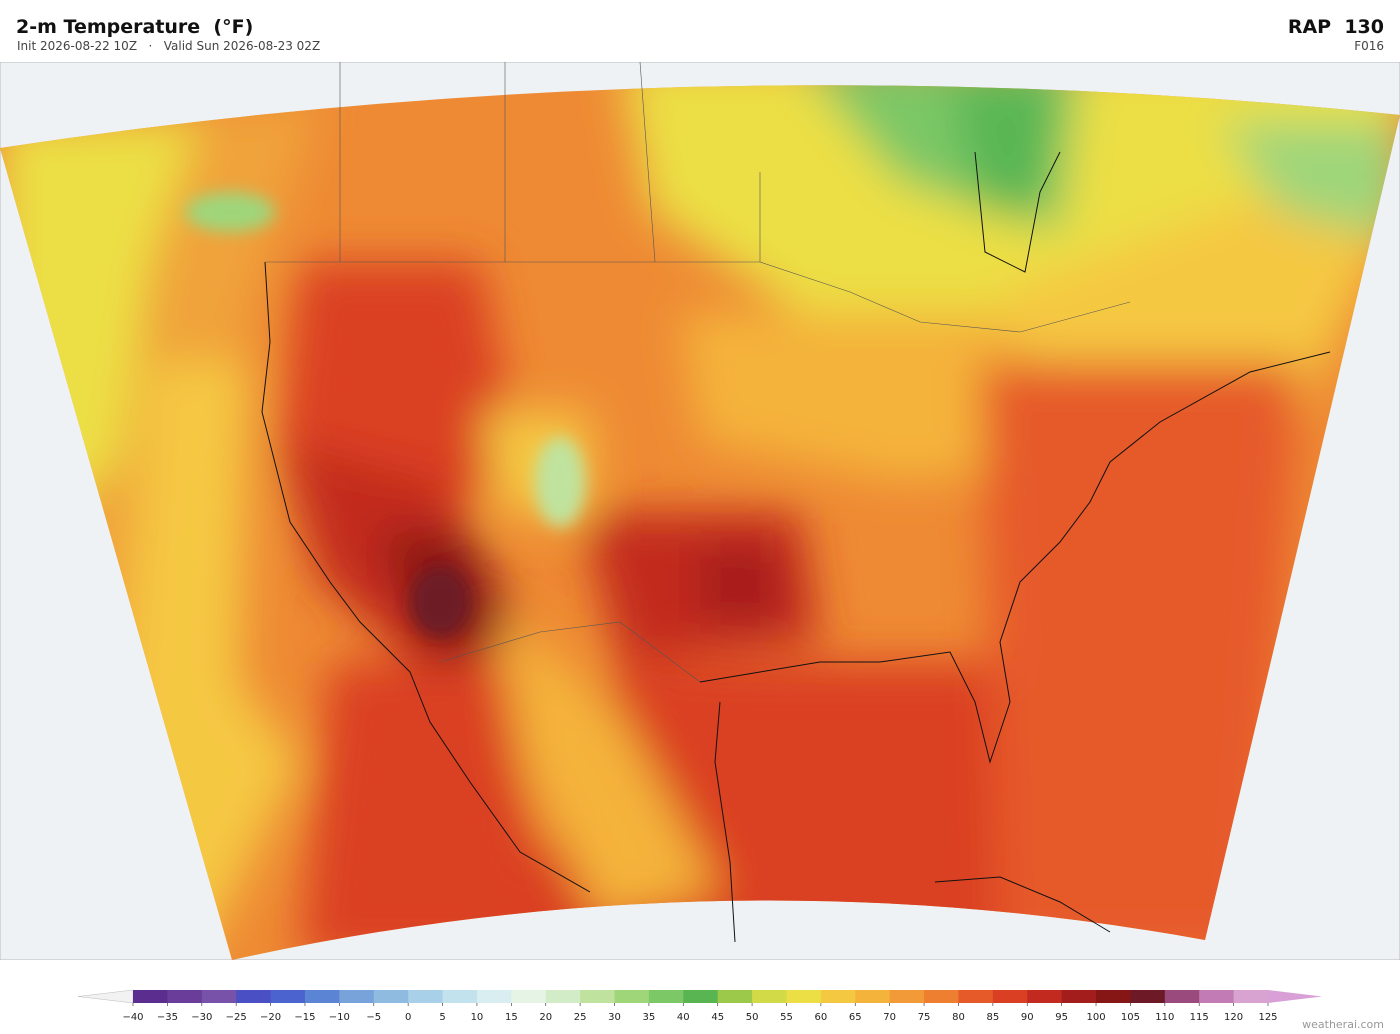 This screenshot has width=1400, height=1034. I want to click on tick-label: −10, so click(339, 1017).